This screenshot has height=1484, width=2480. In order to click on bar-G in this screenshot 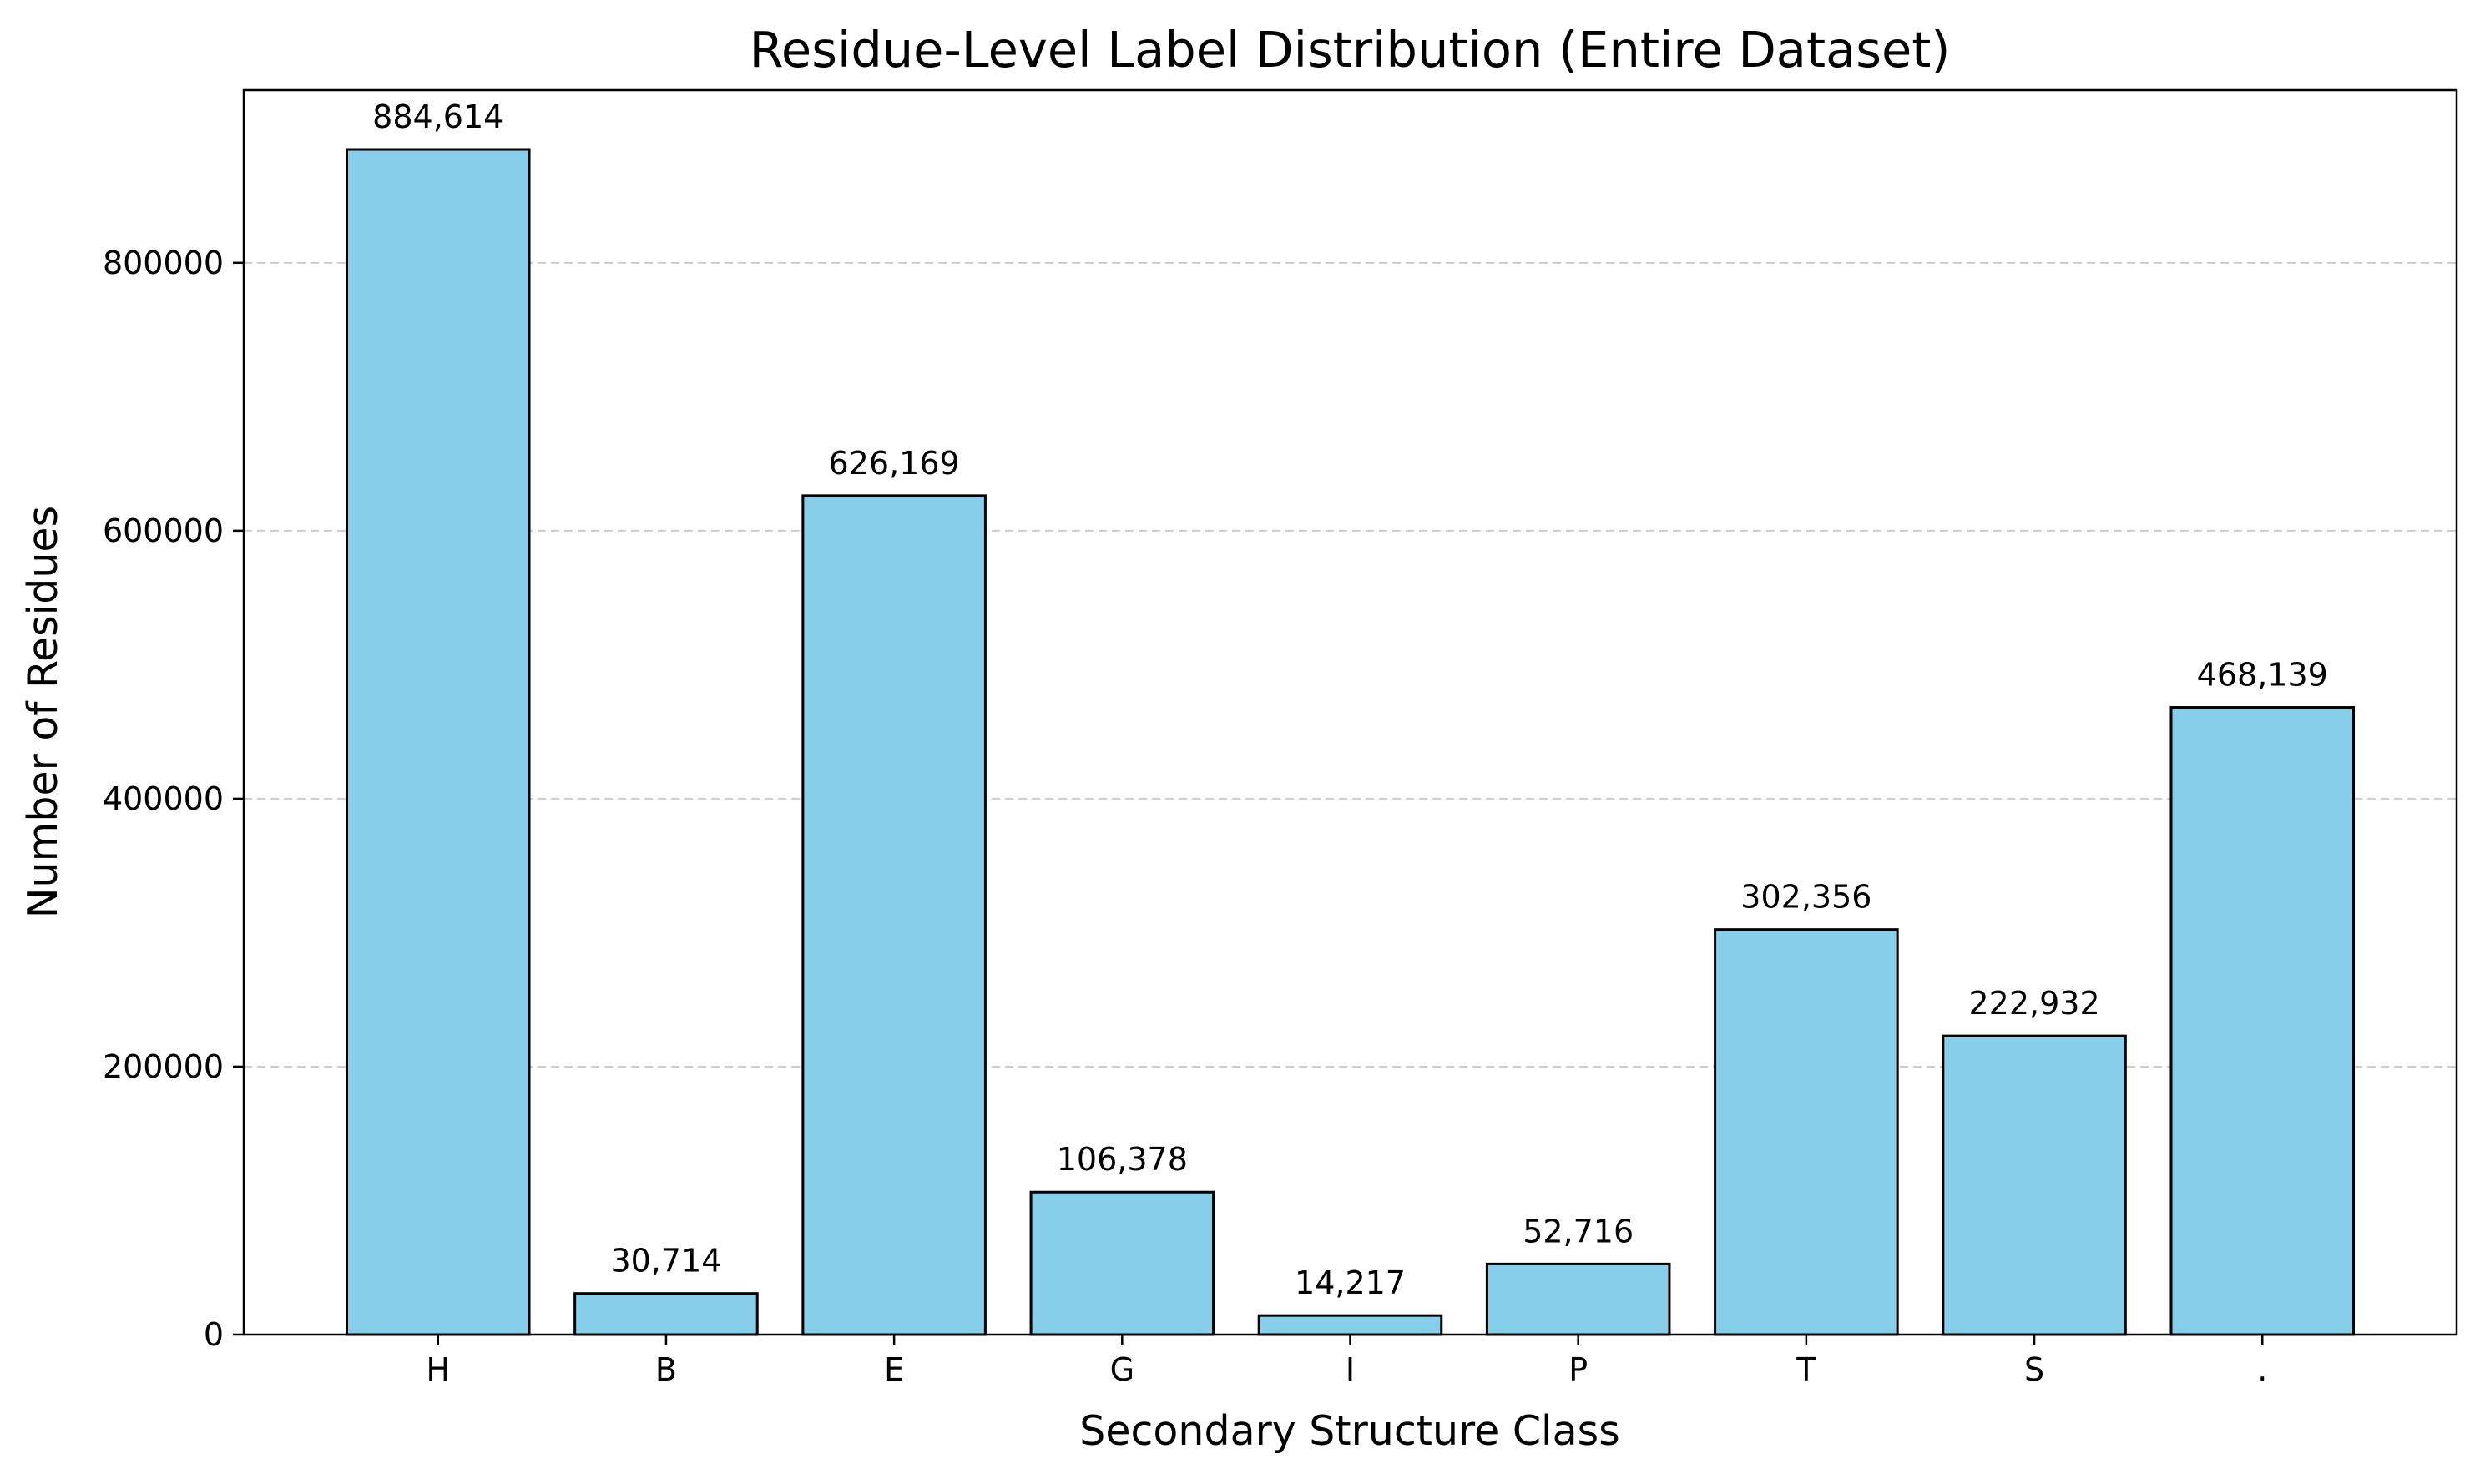, I will do `click(1122, 1263)`.